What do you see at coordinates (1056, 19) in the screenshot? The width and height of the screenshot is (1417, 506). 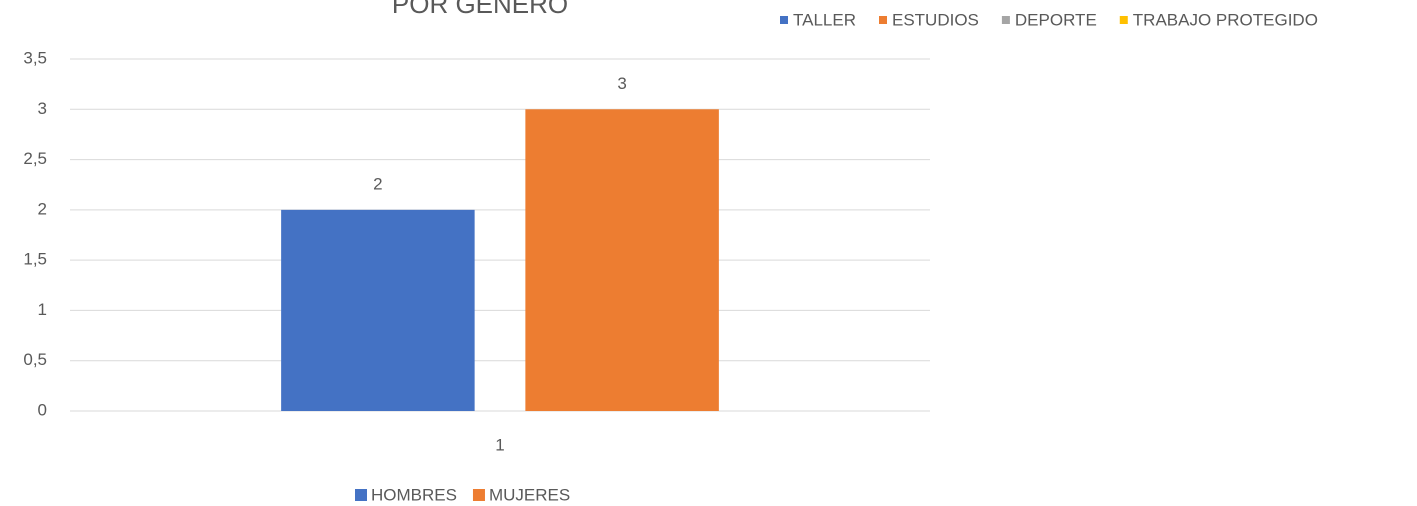 I see `legend-label: DEPORTE` at bounding box center [1056, 19].